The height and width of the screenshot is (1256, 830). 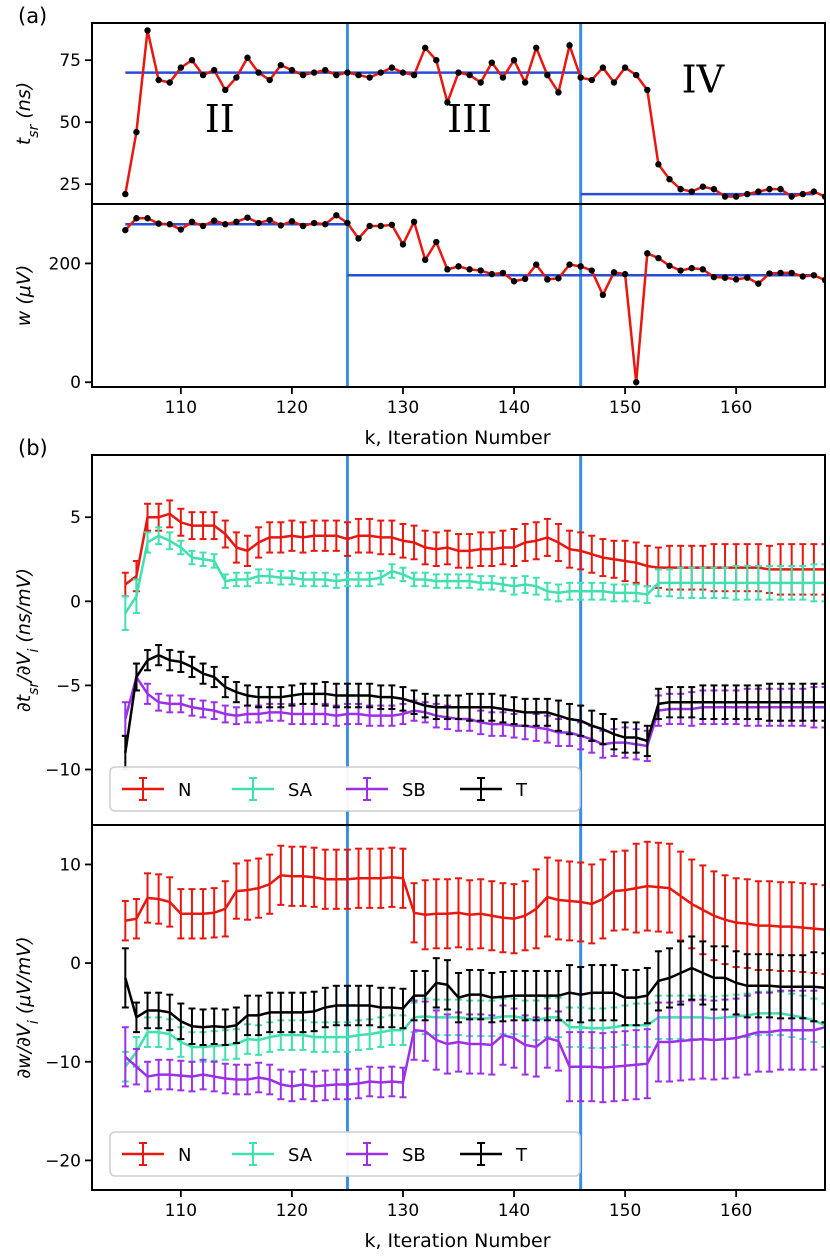 I want to click on series-T, so click(x=473, y=707).